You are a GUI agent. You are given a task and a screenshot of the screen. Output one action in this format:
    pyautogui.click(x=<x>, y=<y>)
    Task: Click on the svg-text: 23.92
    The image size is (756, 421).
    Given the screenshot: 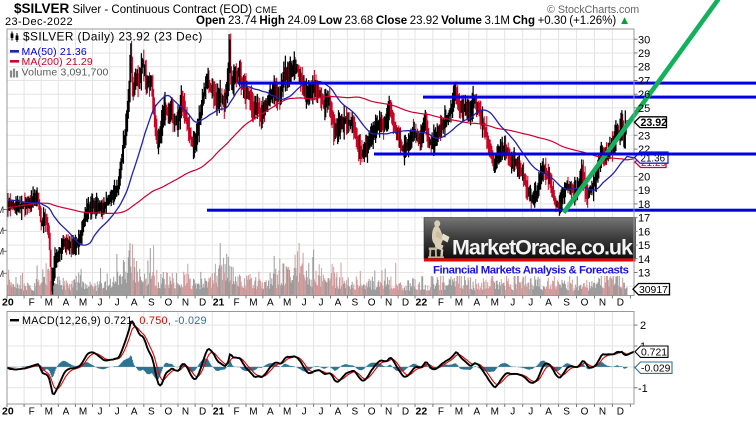 What is the action you would take?
    pyautogui.click(x=654, y=123)
    